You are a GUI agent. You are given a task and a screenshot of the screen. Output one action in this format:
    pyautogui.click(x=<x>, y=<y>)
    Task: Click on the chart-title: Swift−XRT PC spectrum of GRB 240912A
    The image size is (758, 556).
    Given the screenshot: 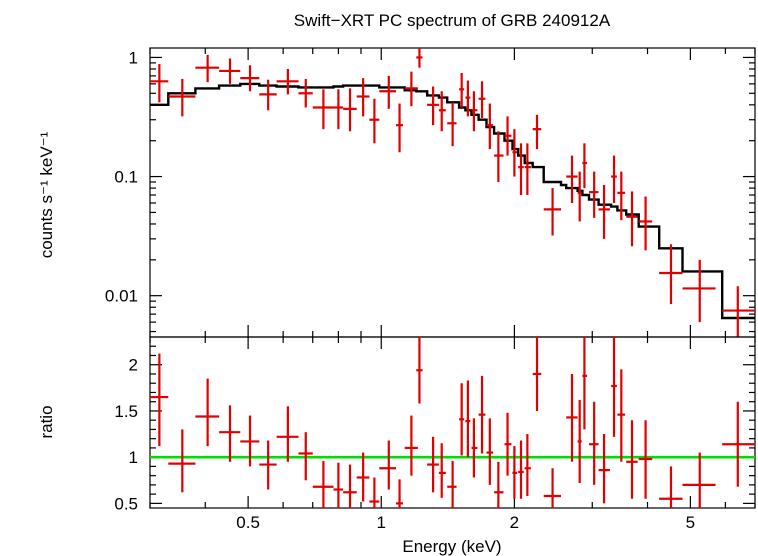 What is the action you would take?
    pyautogui.click(x=452, y=20)
    